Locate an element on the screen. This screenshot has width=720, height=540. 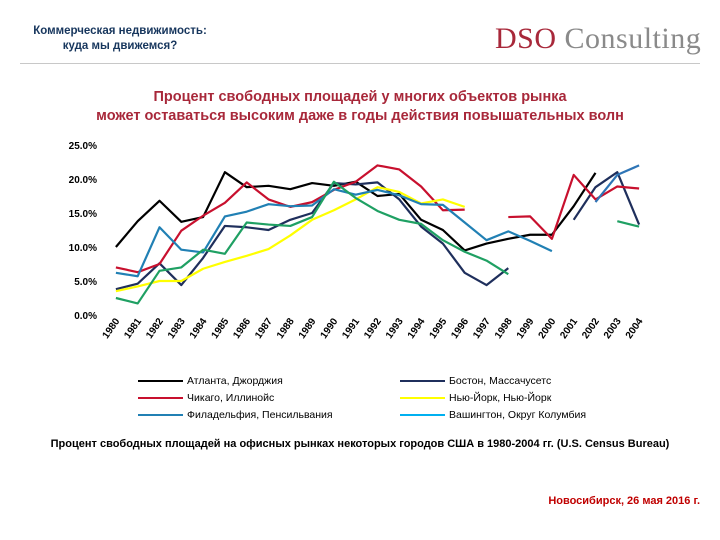
footer-date: Новосибирск, 26 мая 2016 г. is located at coordinates (624, 501).